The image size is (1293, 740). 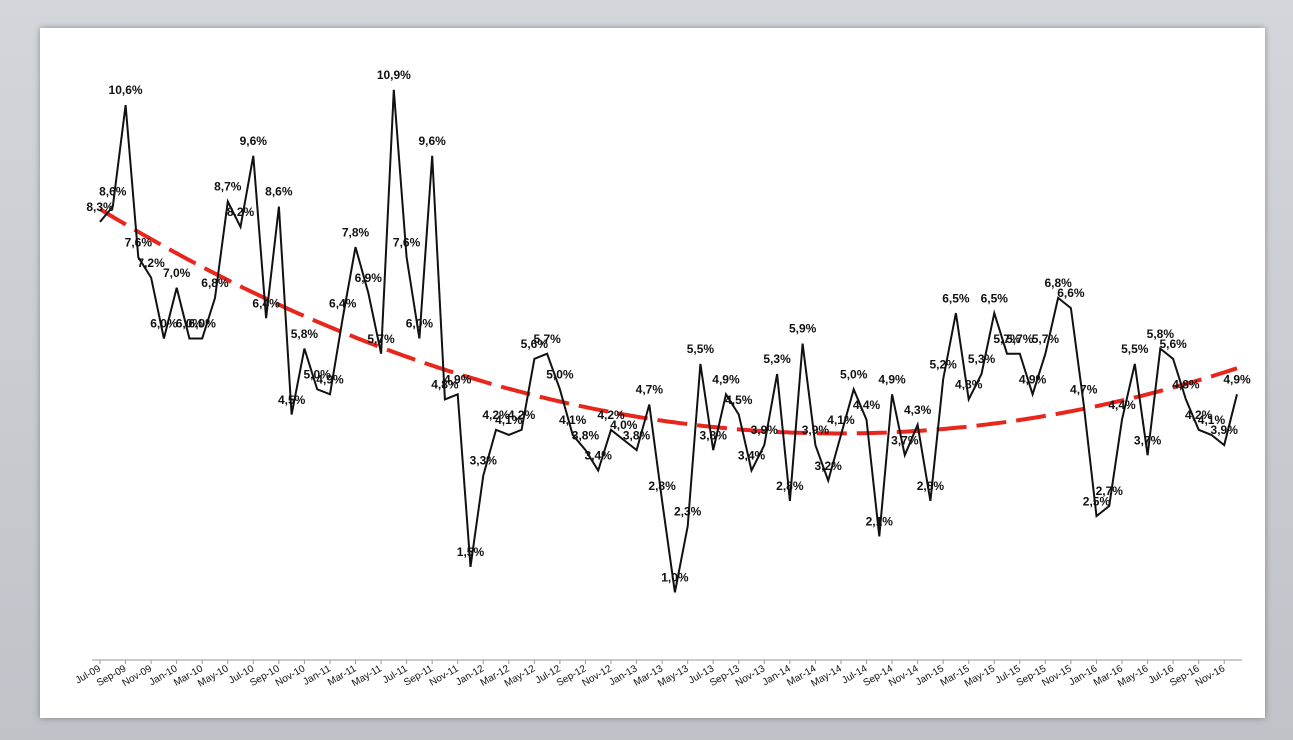 I want to click on data-label: 4,3%, so click(x=918, y=410).